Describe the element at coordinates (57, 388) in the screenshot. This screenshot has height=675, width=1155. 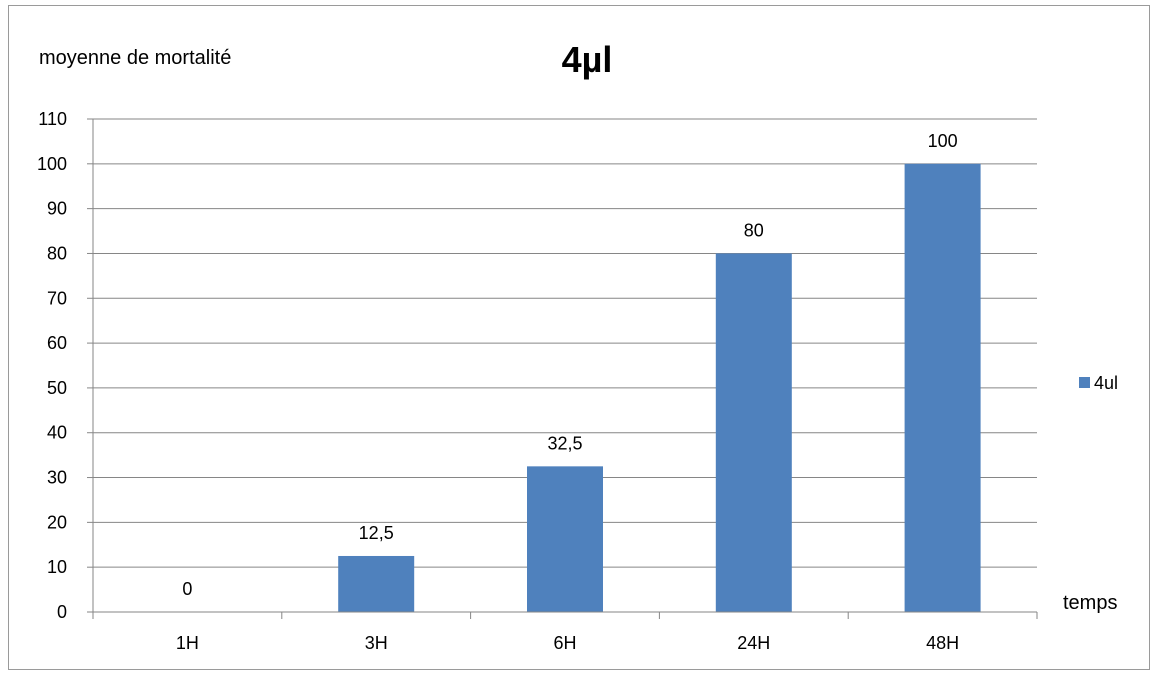
I see `y-tick-label: 50` at that location.